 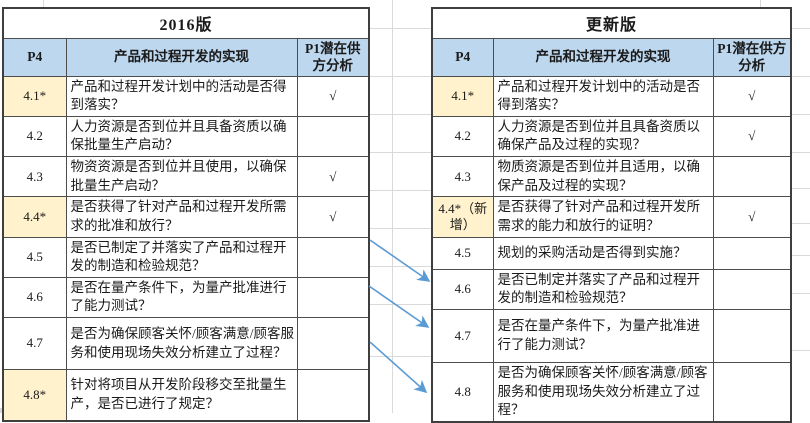 I want to click on cell-question-id: 4.4*, so click(x=34, y=217).